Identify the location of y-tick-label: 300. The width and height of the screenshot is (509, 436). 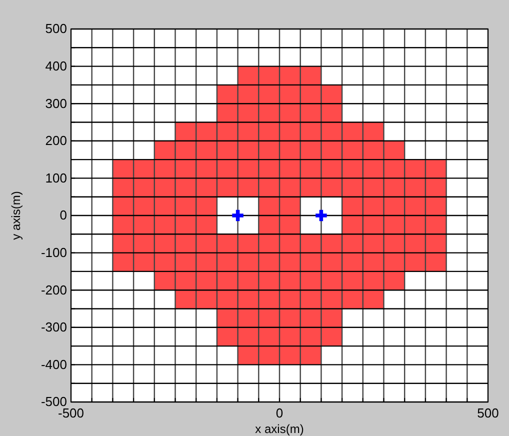
(56, 103).